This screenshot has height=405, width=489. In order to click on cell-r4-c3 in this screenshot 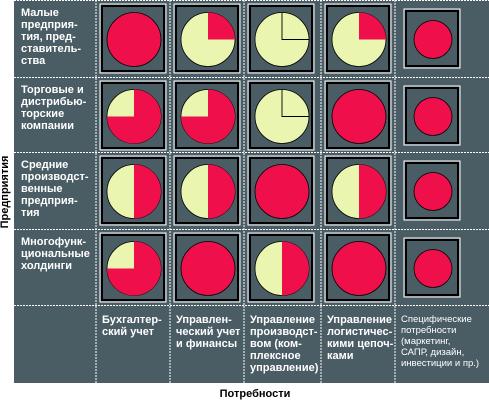, I will do `click(281, 267)`.